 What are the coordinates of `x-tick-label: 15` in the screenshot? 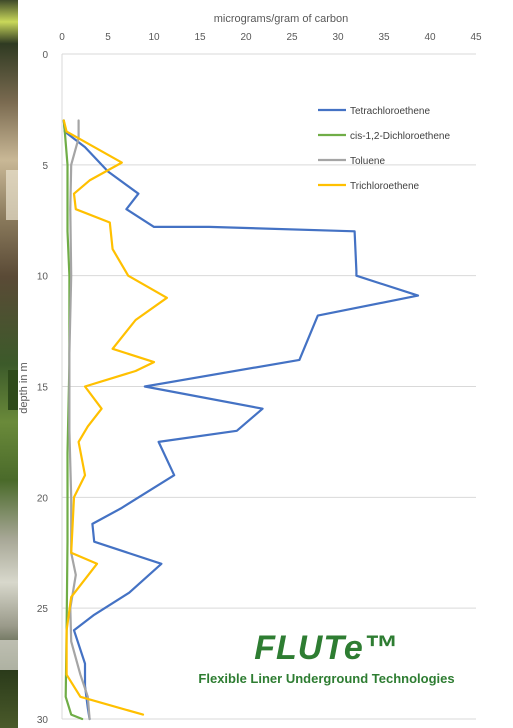 It's located at (200, 37).